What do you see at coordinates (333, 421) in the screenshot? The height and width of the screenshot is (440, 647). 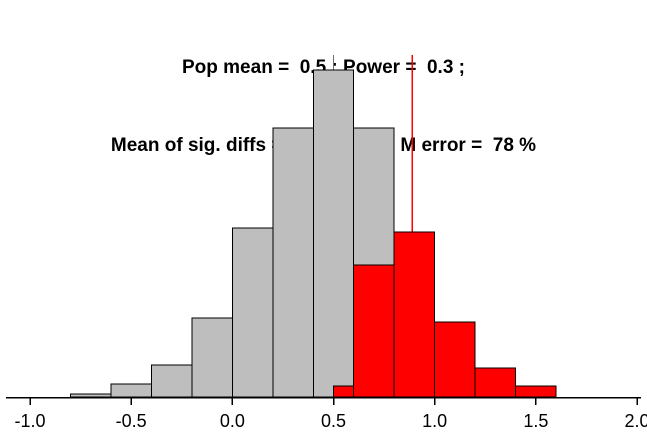 I see `x-tick-label: 0.5` at bounding box center [333, 421].